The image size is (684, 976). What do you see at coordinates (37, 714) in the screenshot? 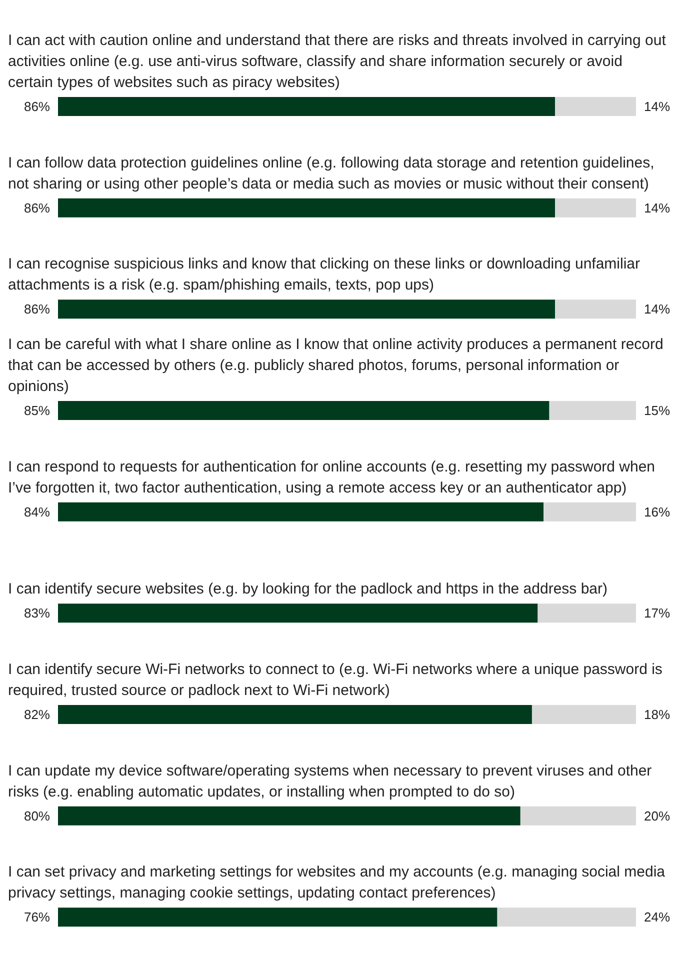
I see `data-label: 82%` at bounding box center [37, 714].